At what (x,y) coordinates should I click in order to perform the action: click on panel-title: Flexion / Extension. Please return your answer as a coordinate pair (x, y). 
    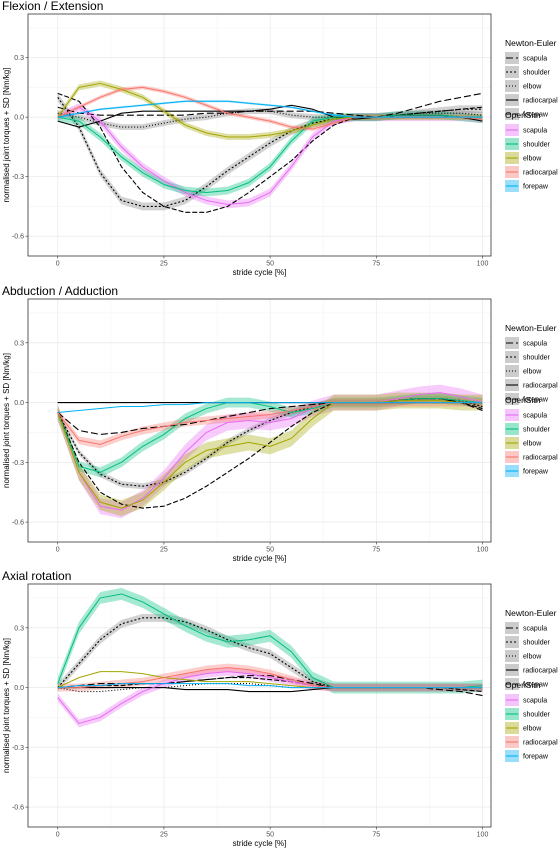
    Looking at the image, I should click on (52, 6).